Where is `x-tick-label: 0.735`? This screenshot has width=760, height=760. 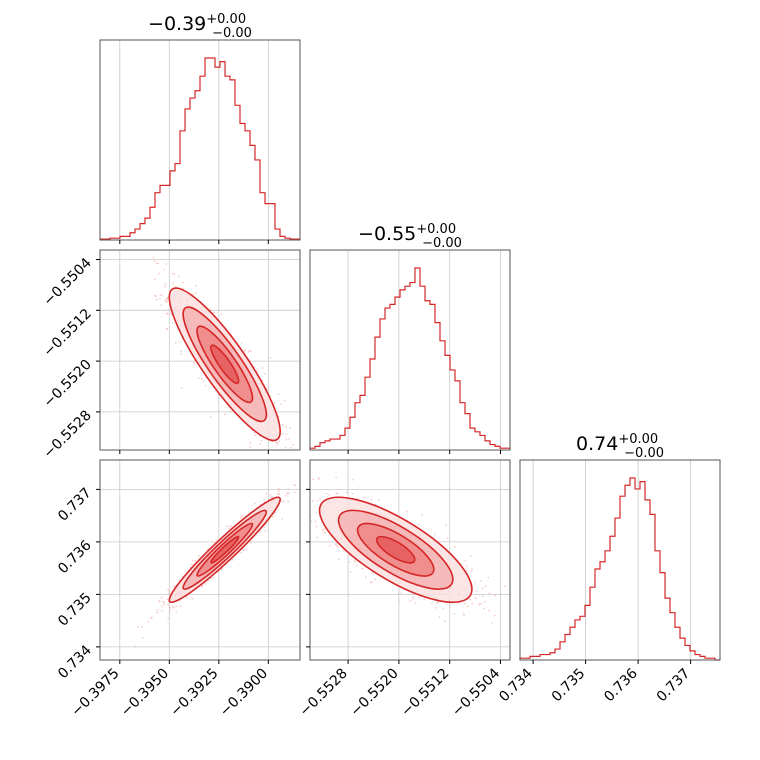
x-tick-label: 0.735 is located at coordinates (569, 686).